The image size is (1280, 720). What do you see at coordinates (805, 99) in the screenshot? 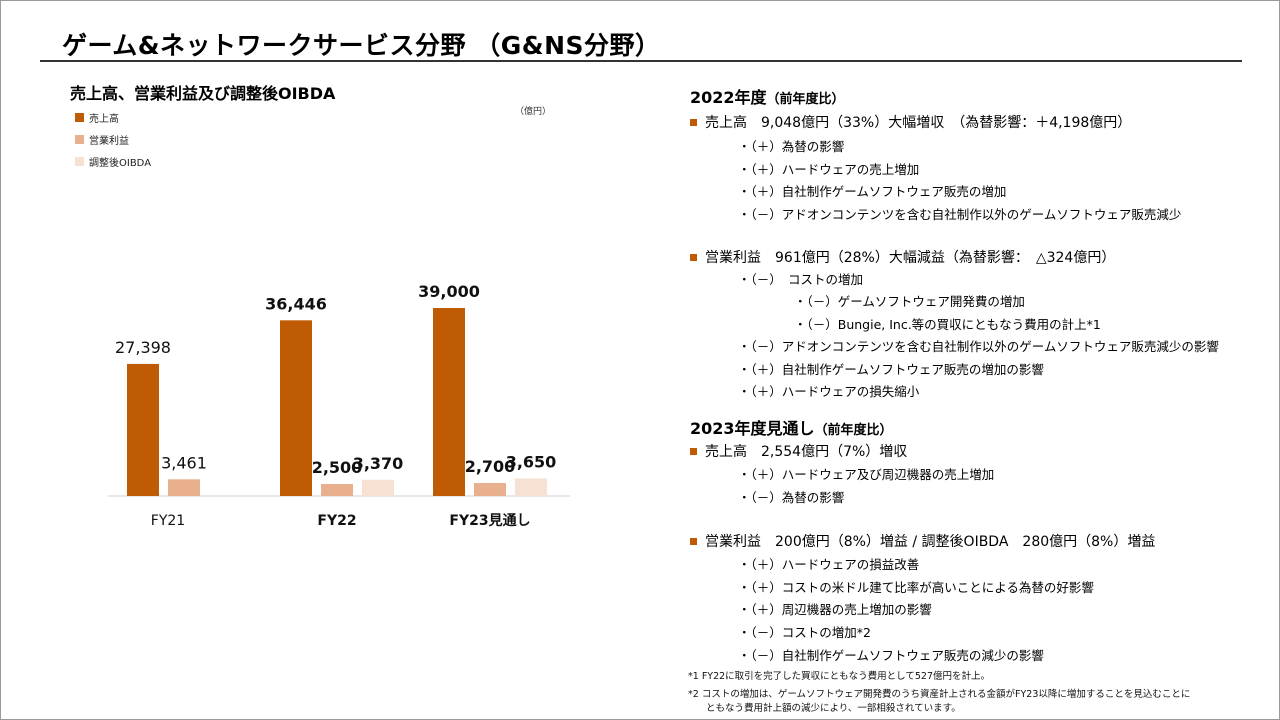
I see `fy22-title-suffix: （前年度比）` at bounding box center [805, 99].